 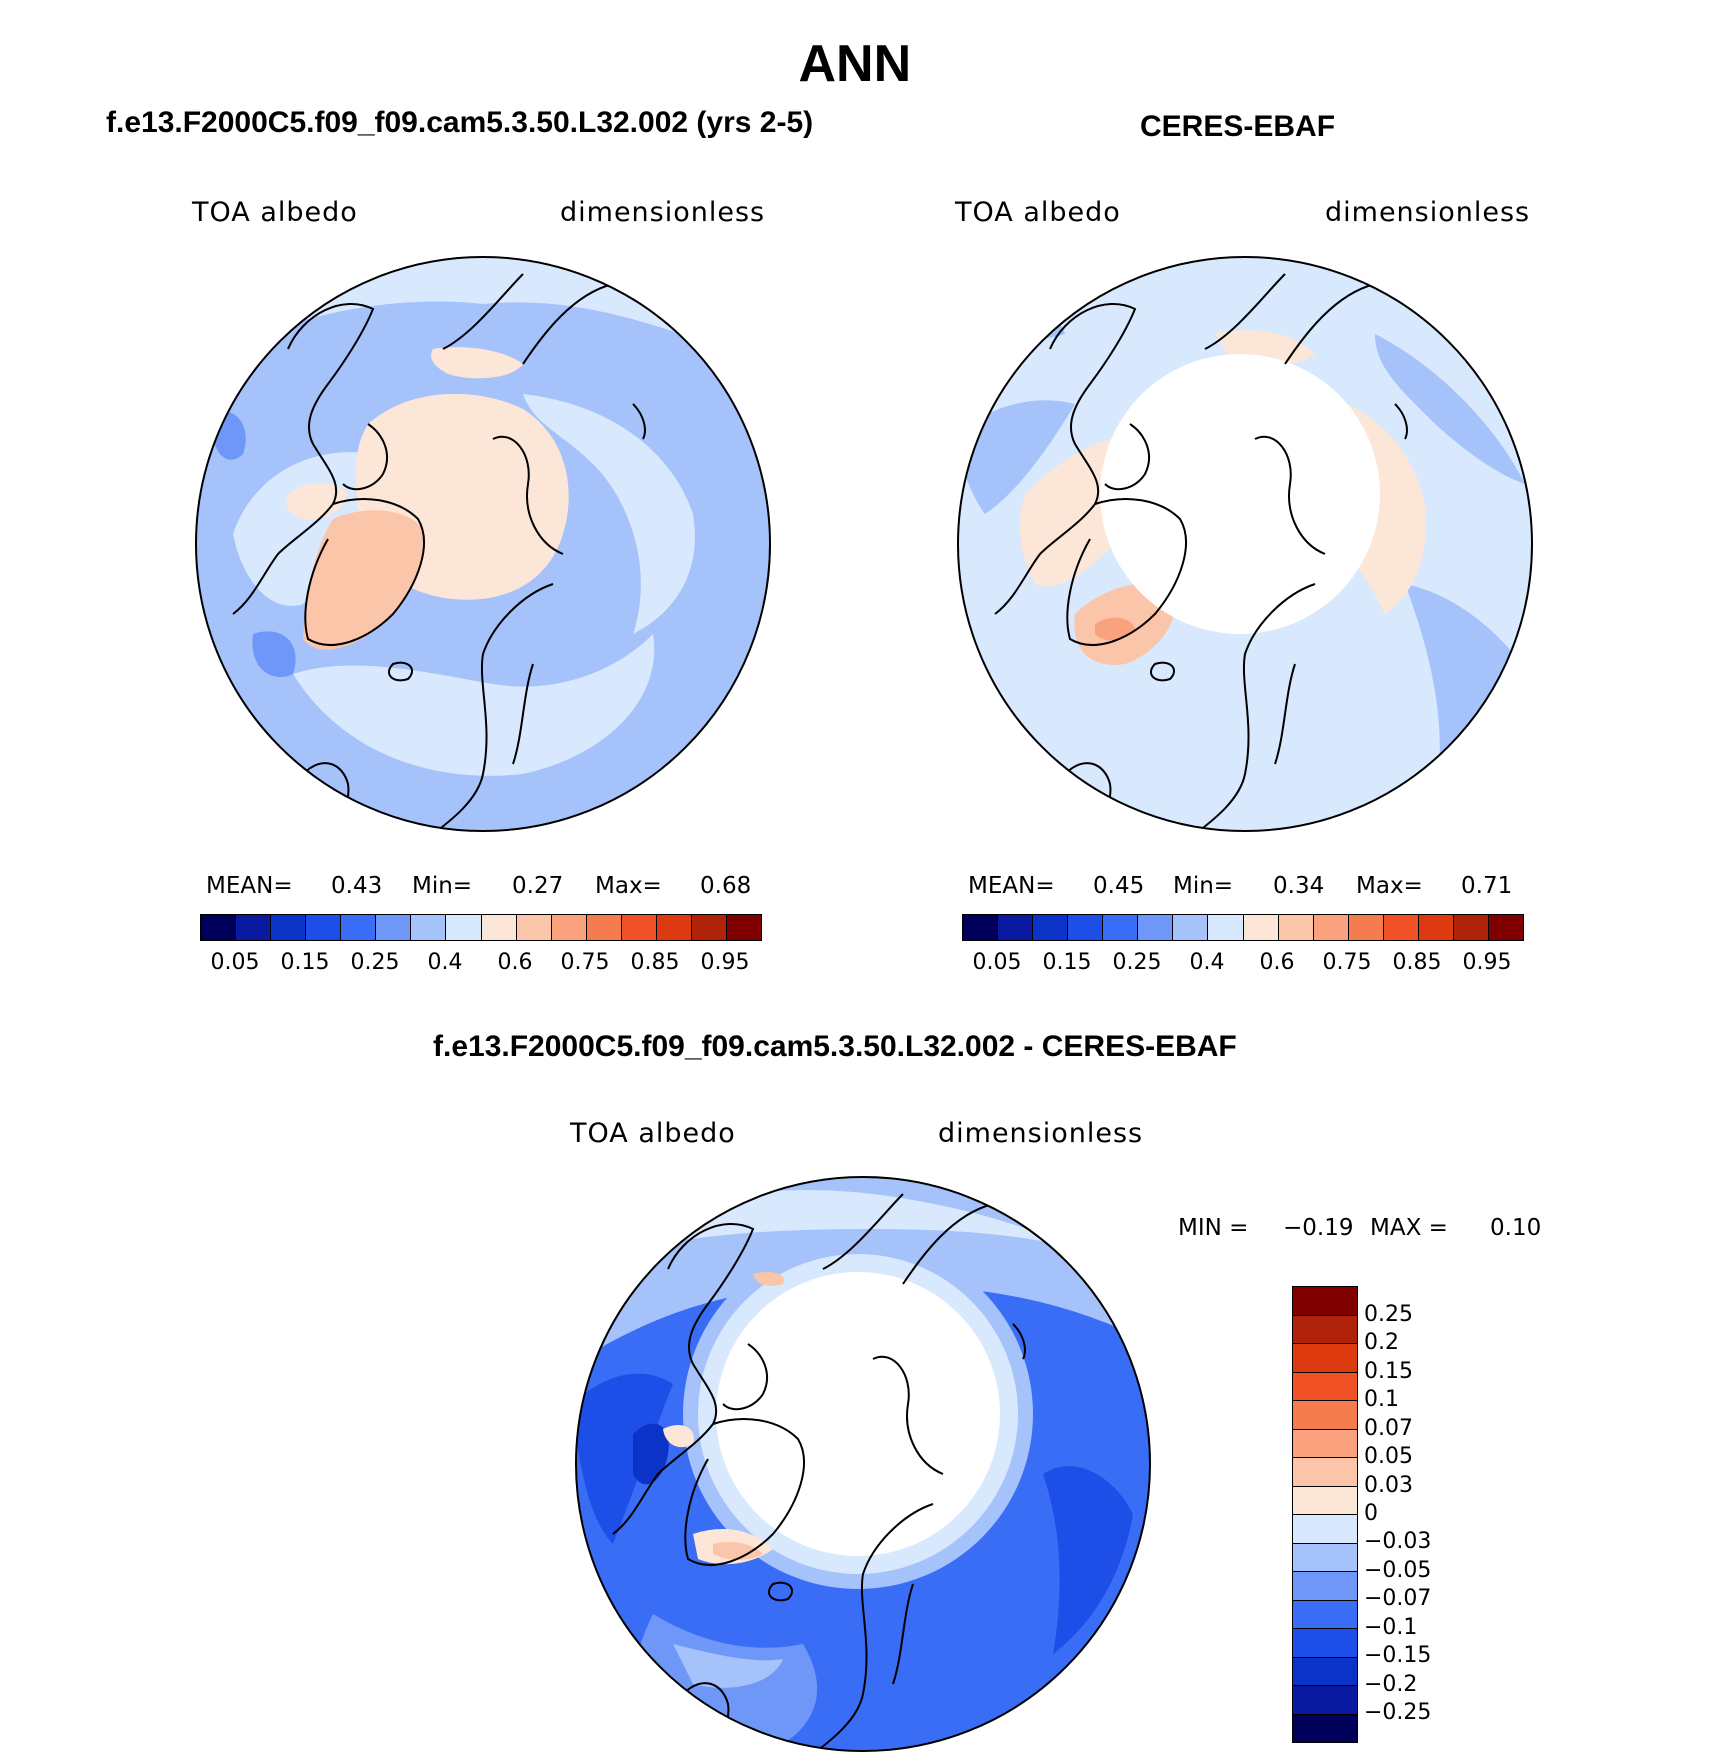 I want to click on diff-min-value: −0.19, so click(x=1318, y=1228).